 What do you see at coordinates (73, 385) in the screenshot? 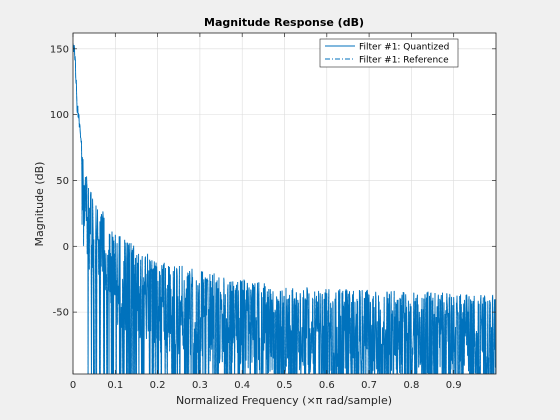
I see `x-tick-label: 0` at bounding box center [73, 385].